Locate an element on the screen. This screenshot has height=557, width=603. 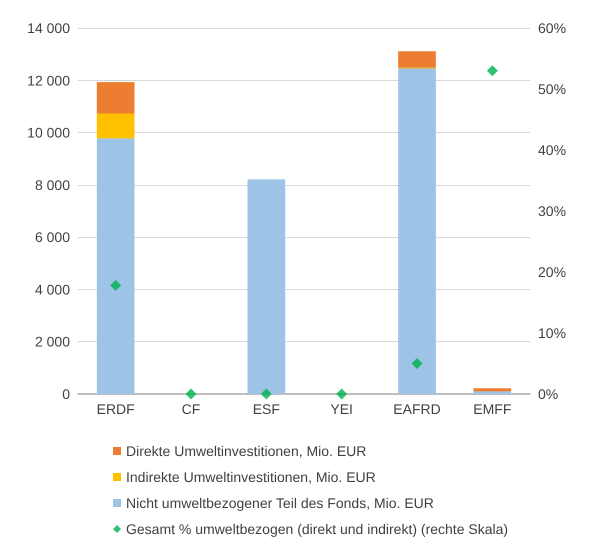
y2-tick-label: 20% is located at coordinates (552, 272).